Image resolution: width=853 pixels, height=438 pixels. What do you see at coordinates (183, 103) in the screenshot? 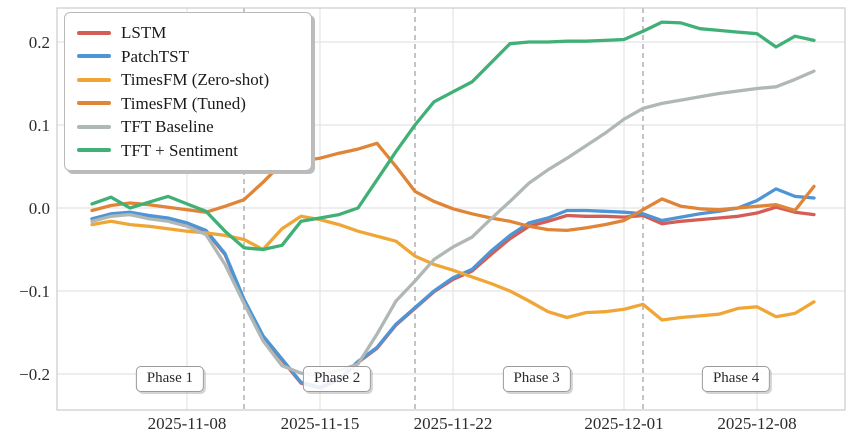
I see `legend-label: TimesFM (Tuned)` at bounding box center [183, 103].